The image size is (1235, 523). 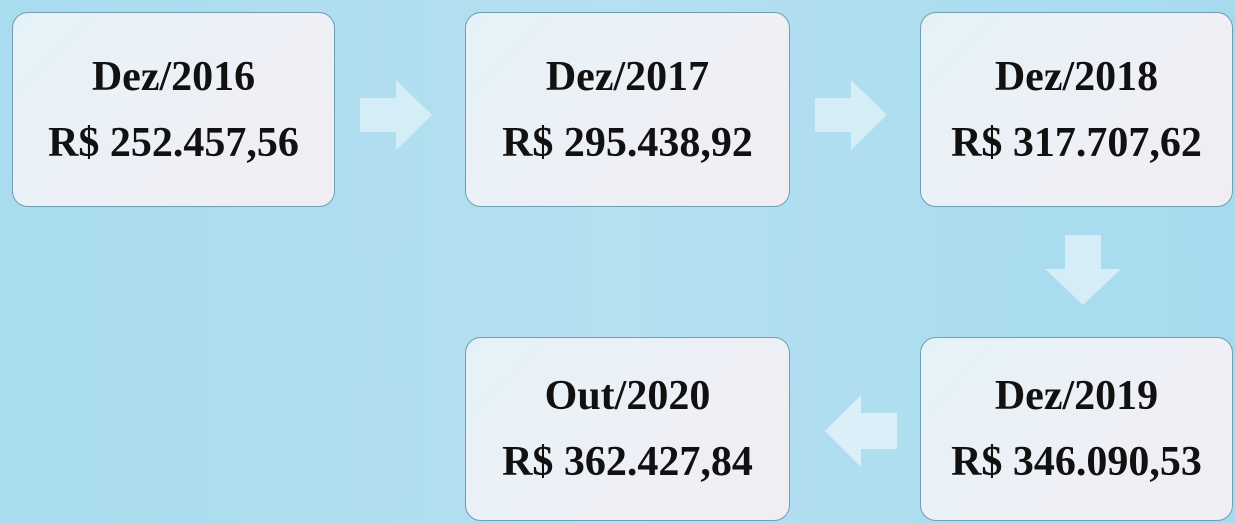 I want to click on node-value: R$ 317.707,62, so click(x=1076, y=142).